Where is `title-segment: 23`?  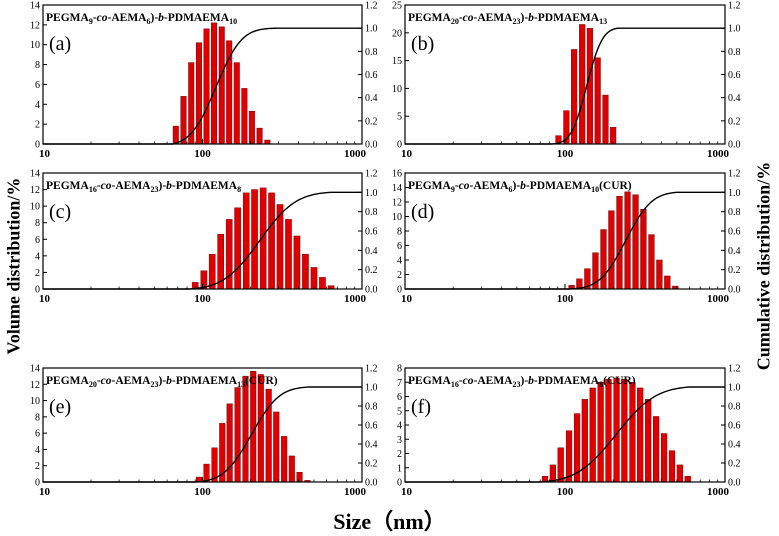 title-segment: 23 is located at coordinates (154, 189).